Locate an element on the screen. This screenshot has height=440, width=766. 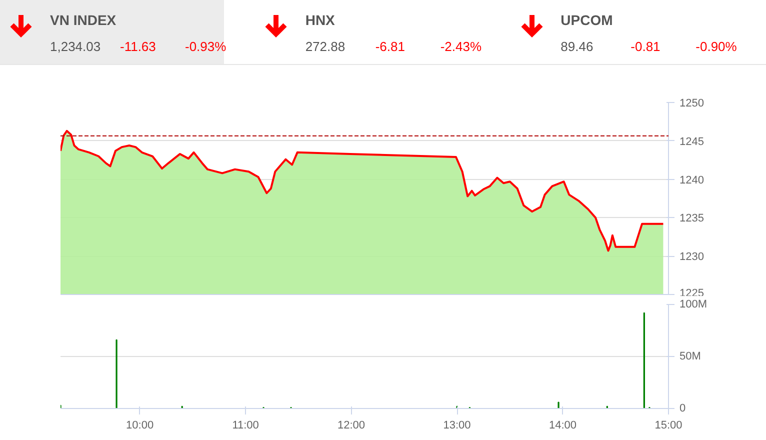
x-tick-label: 10:00 is located at coordinates (140, 426).